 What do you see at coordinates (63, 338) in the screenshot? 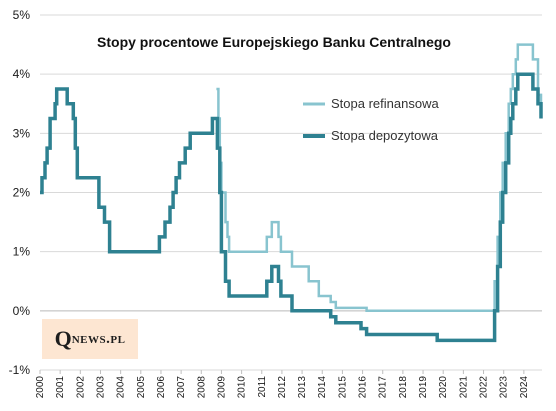
I see `logo-q: Q` at bounding box center [63, 338].